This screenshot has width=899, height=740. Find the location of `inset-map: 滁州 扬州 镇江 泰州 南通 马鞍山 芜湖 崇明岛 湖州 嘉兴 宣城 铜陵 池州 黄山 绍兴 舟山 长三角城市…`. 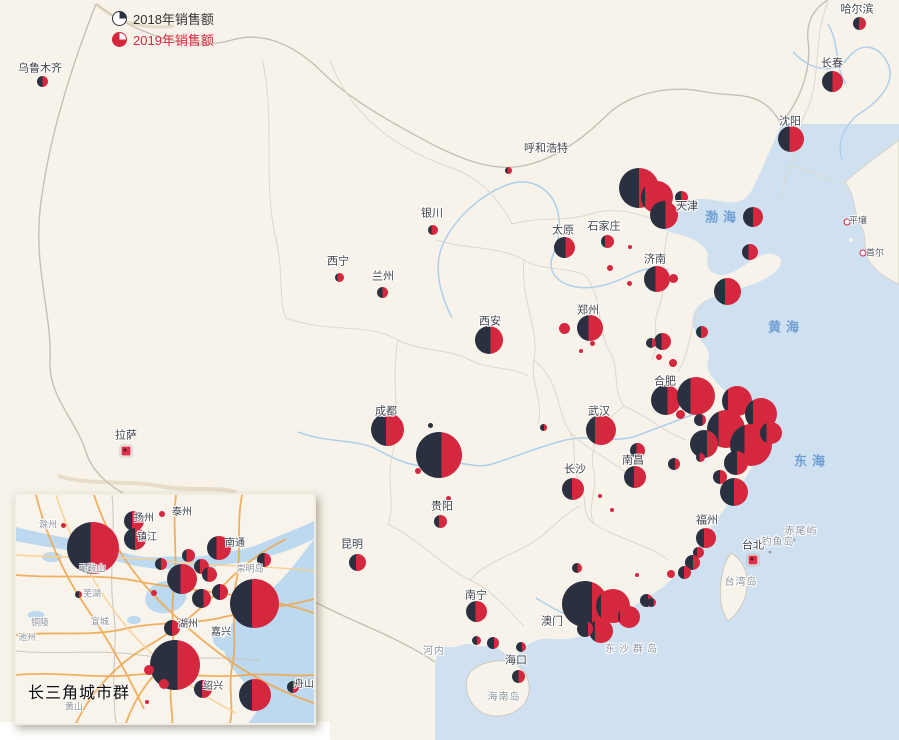

inset-map: 滁州 扬州 镇江 泰州 南通 马鞍山 芜湖 崇明岛 湖州 嘉兴 宣城 铜陵 池州 黄山 绍兴 舟山 长三角城市… is located at coordinates (165, 609).